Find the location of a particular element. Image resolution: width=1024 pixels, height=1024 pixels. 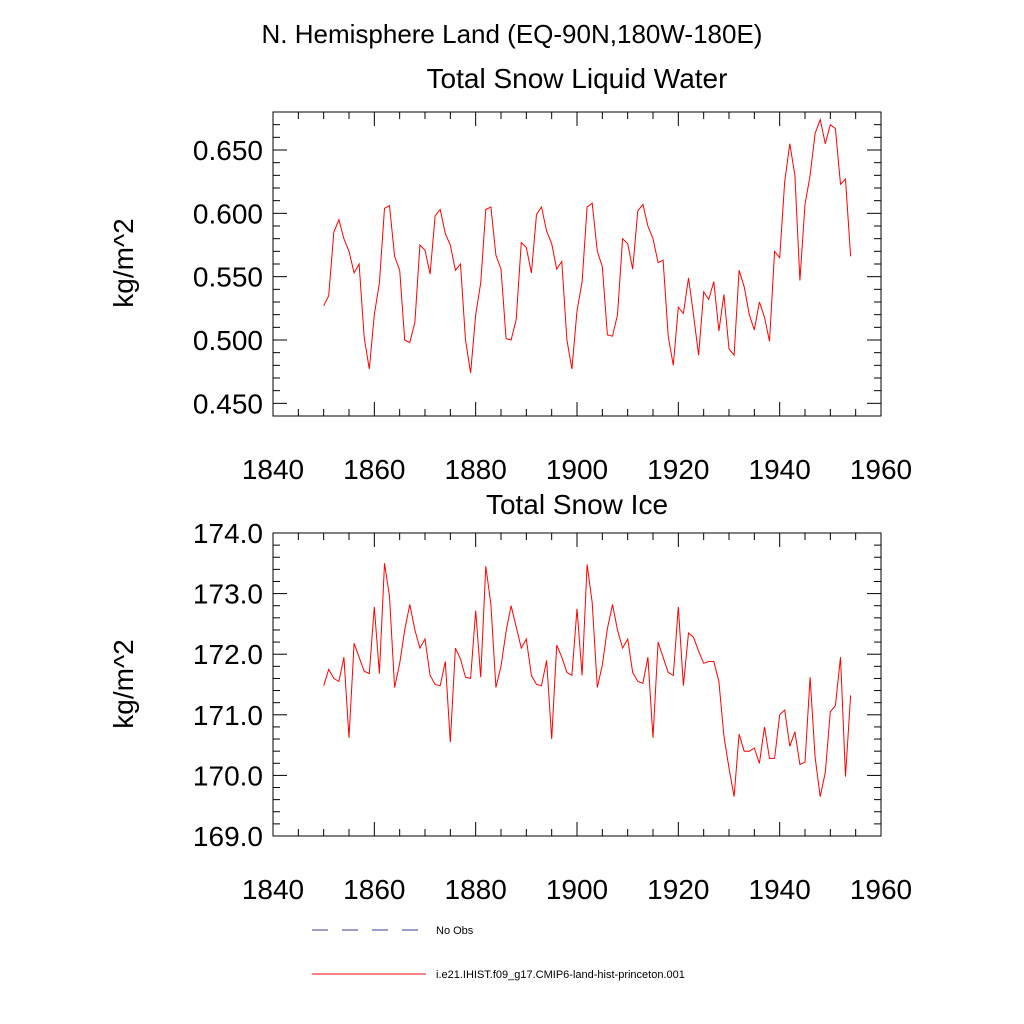

panel-title: Total Snow Liquid Water is located at coordinates (577, 78).